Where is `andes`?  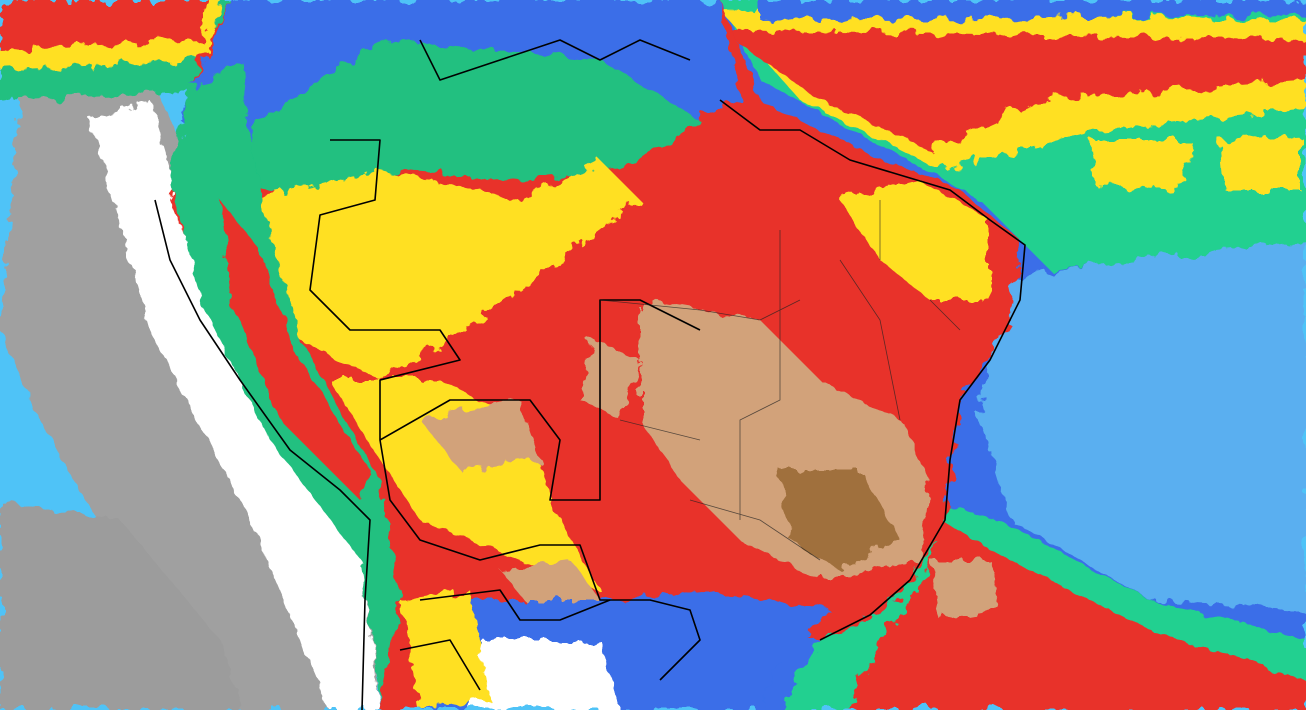
andes is located at coordinates (295, 350).